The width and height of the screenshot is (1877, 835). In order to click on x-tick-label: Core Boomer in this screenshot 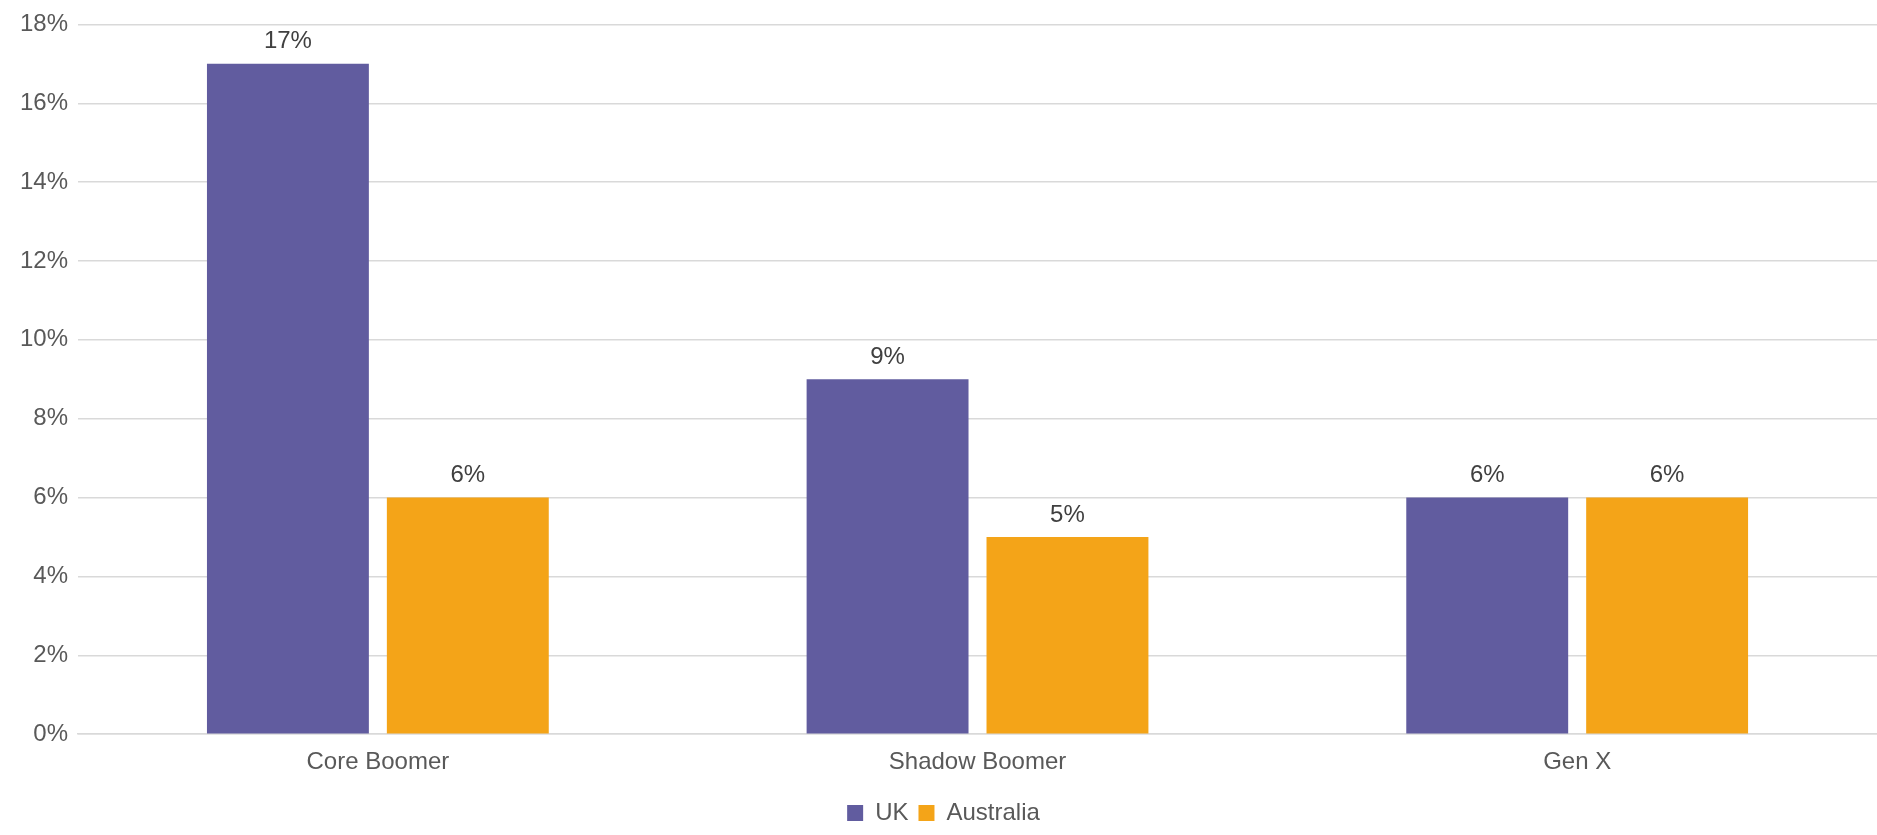, I will do `click(378, 761)`.